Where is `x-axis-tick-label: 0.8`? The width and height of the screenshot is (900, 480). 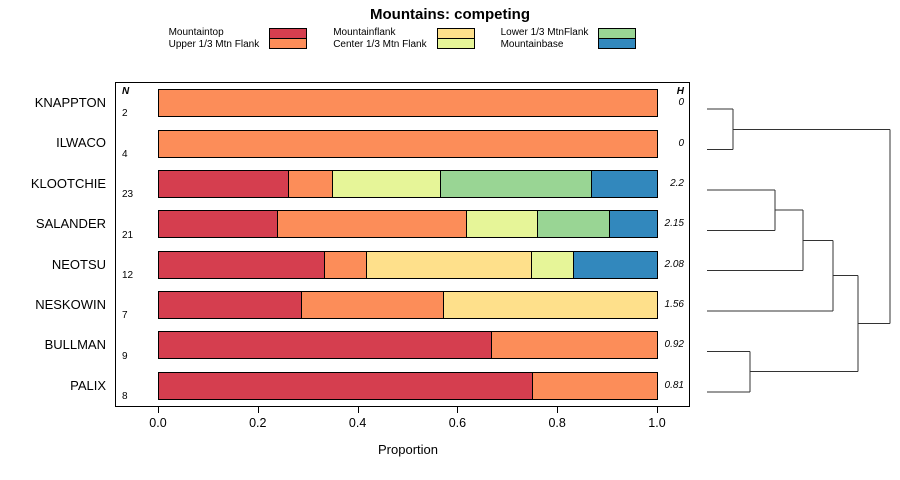
x-axis-tick-label: 0.8 is located at coordinates (557, 423).